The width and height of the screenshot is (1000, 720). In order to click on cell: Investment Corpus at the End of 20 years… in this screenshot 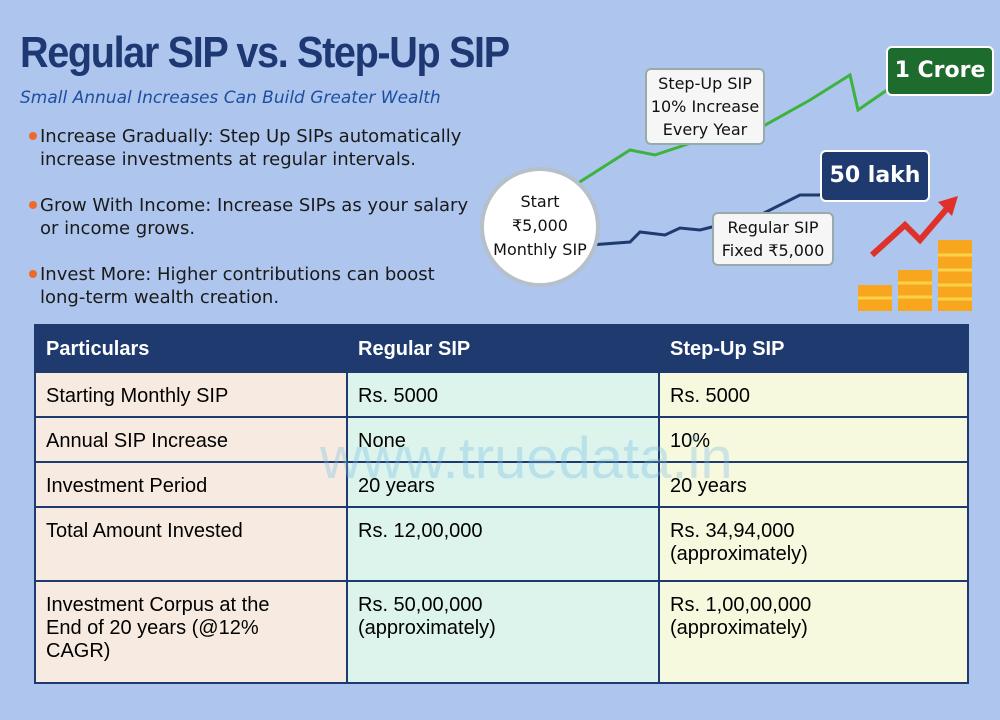, I will do `click(191, 632)`.